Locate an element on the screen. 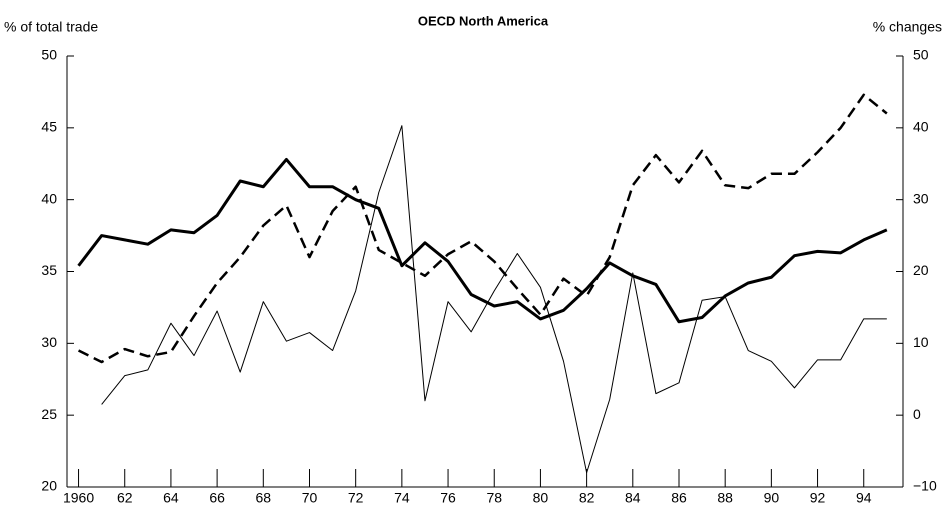 This screenshot has width=944, height=511. y2-tick-label: 20 is located at coordinates (921, 270).